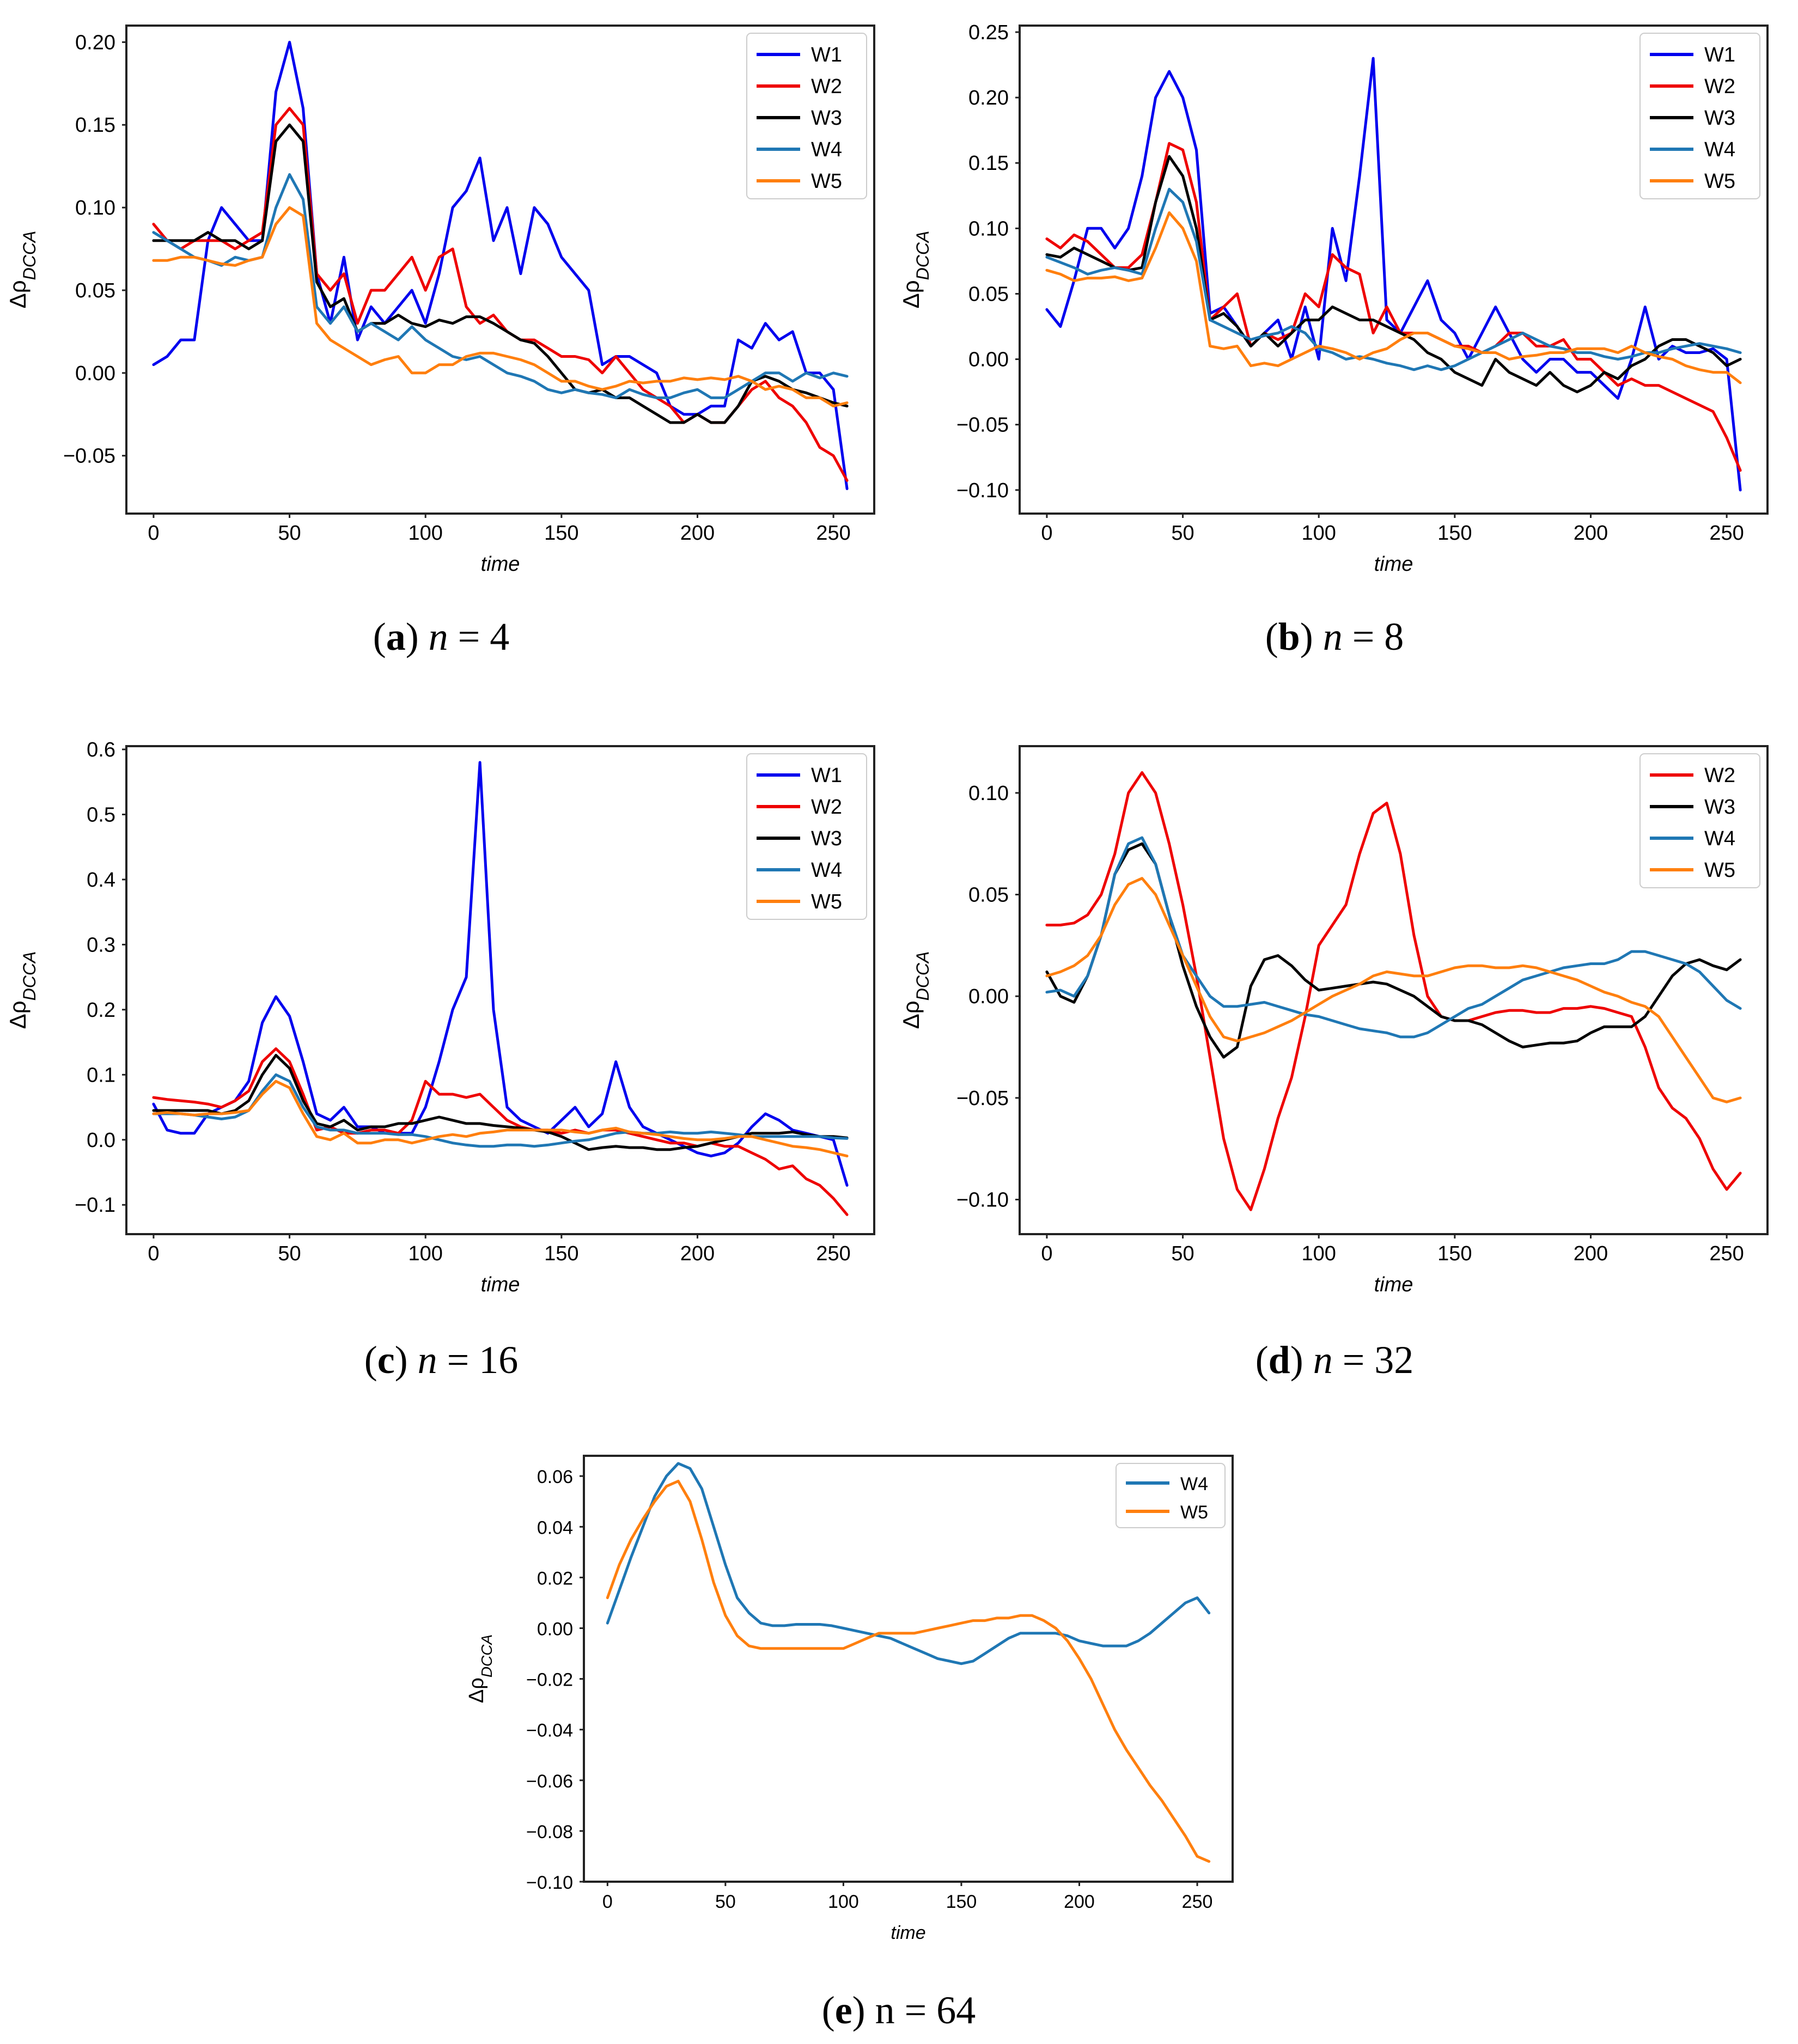 The image size is (1798, 2044). What do you see at coordinates (989, 32) in the screenshot?
I see `y-tick-label: 0.25` at bounding box center [989, 32].